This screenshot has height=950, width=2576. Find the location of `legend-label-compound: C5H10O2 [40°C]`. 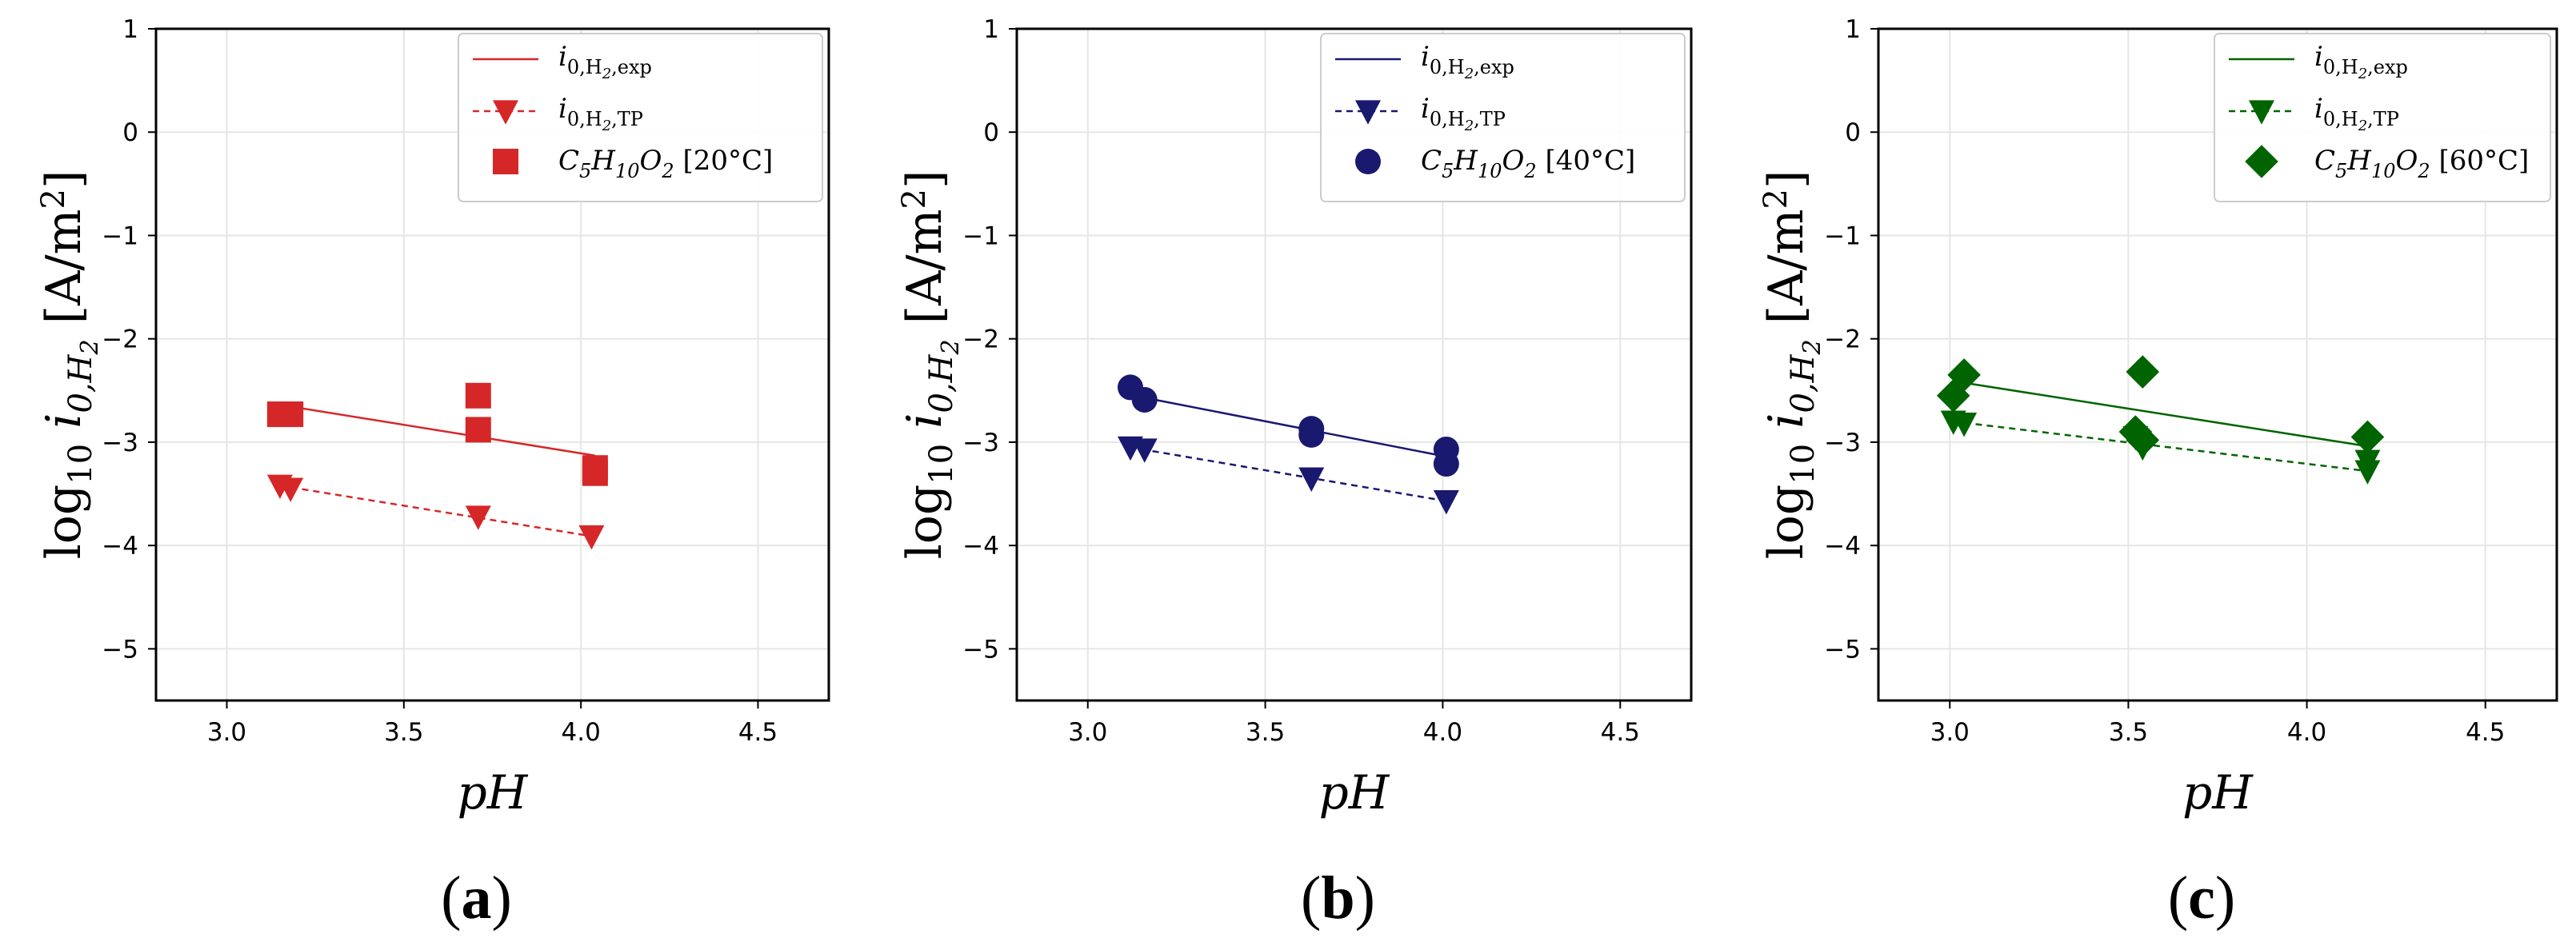

legend-label-compound: C5H10O2 [40°C] is located at coordinates (1528, 163).